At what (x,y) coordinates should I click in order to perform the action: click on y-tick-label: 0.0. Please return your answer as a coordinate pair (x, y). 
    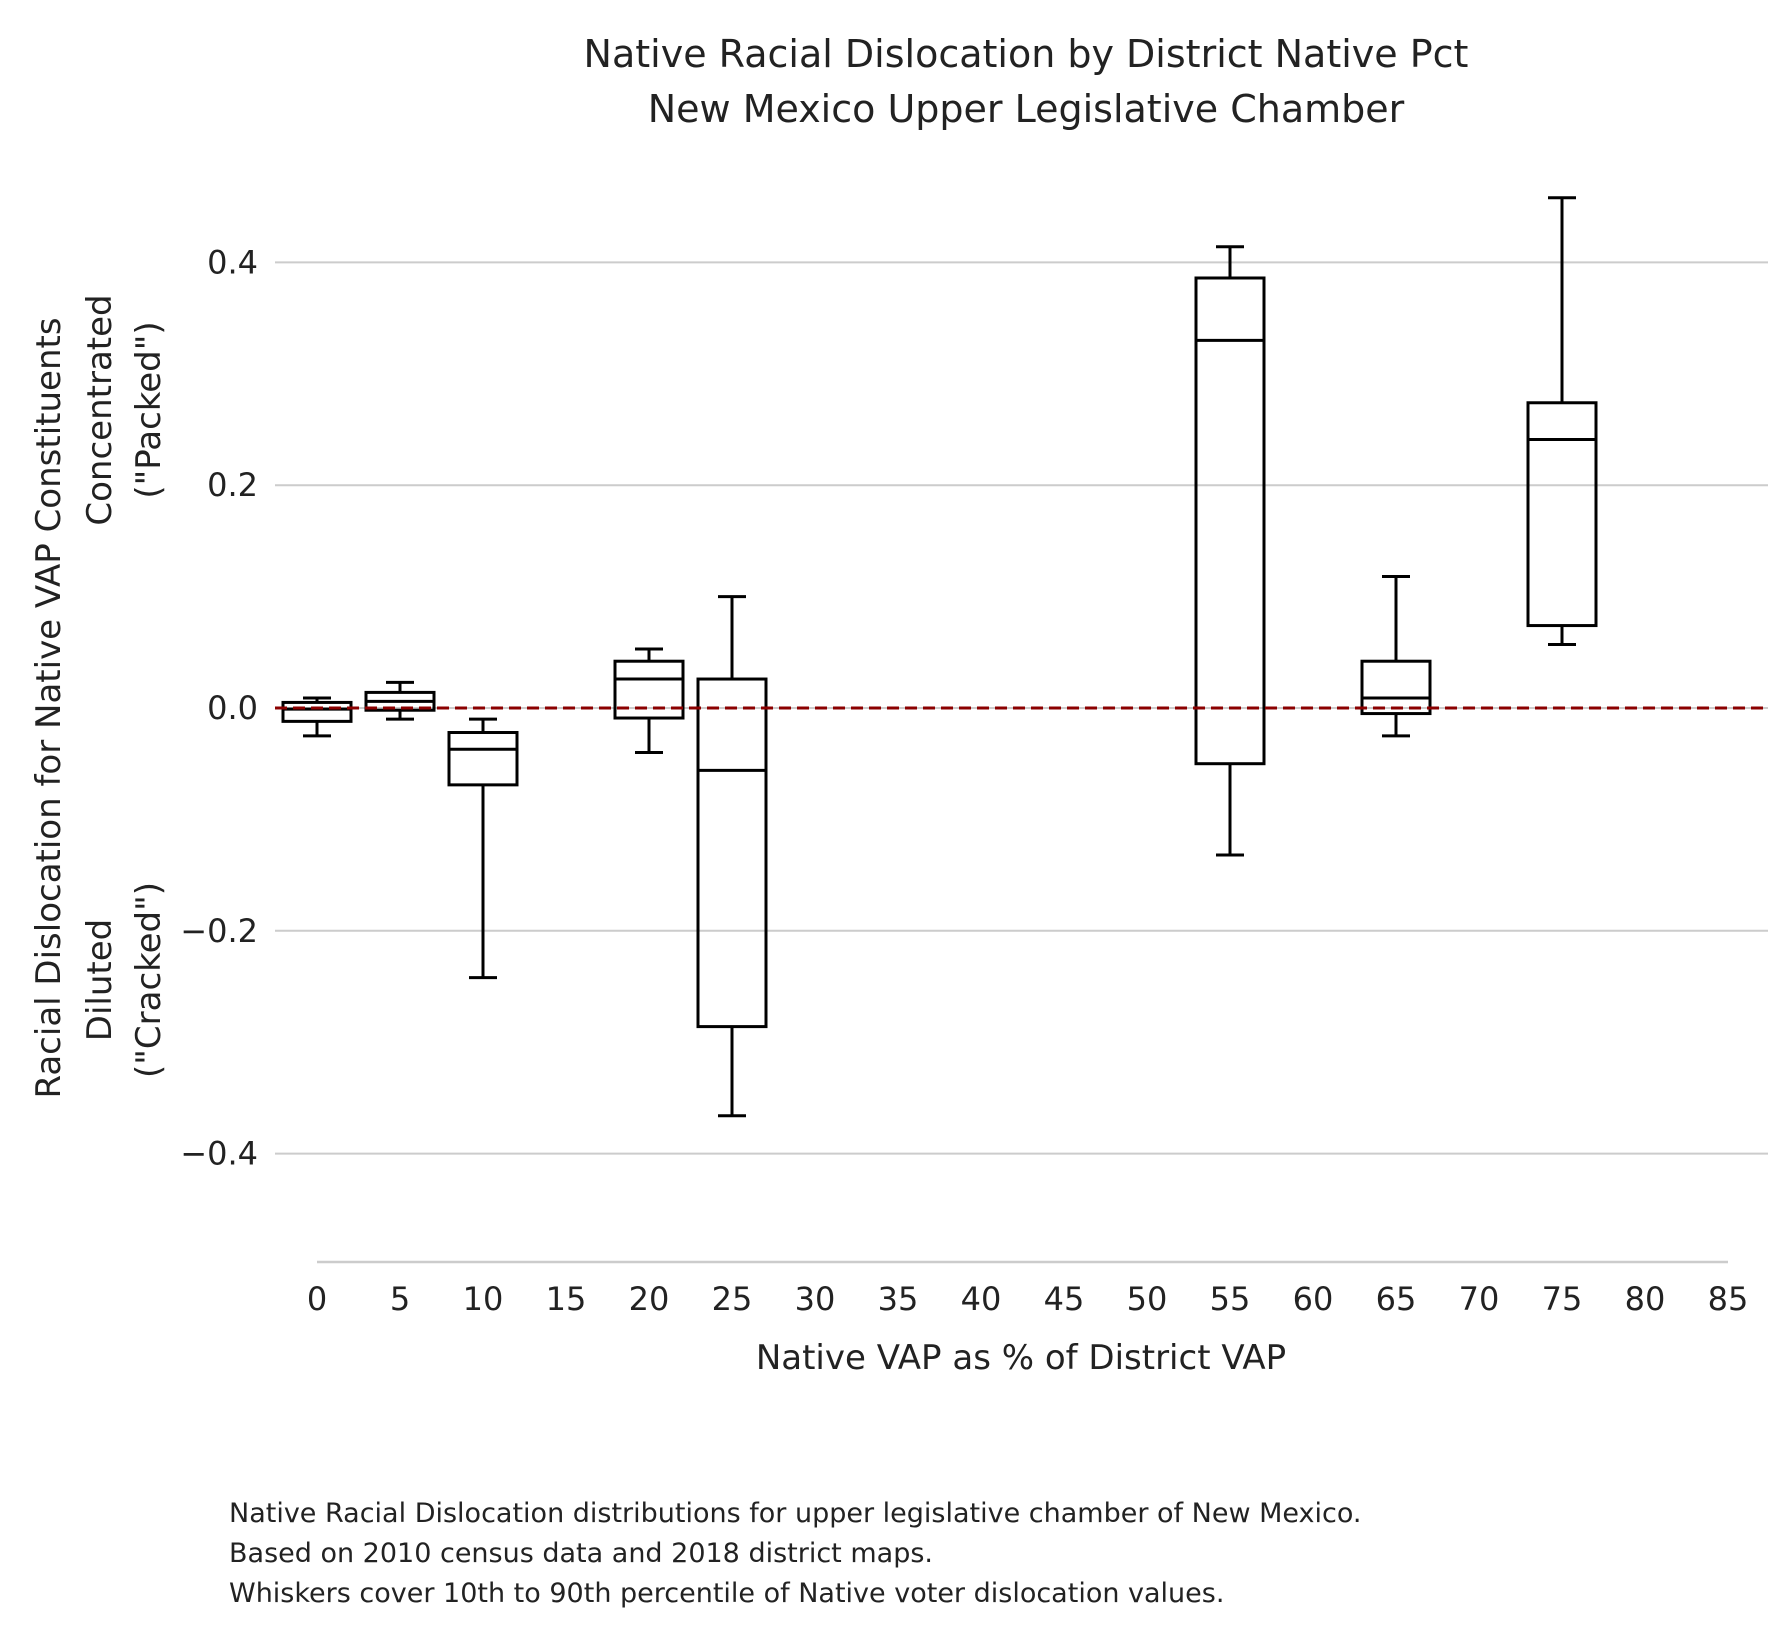
    Looking at the image, I should click on (232, 708).